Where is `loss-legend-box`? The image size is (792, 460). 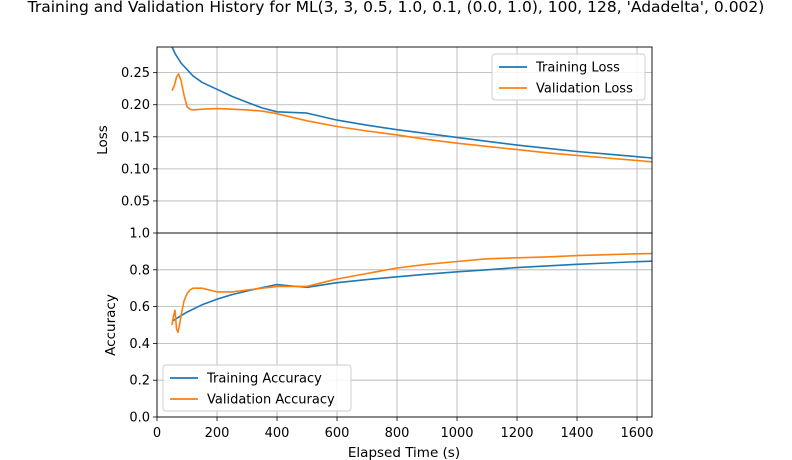 loss-legend-box is located at coordinates (568, 77).